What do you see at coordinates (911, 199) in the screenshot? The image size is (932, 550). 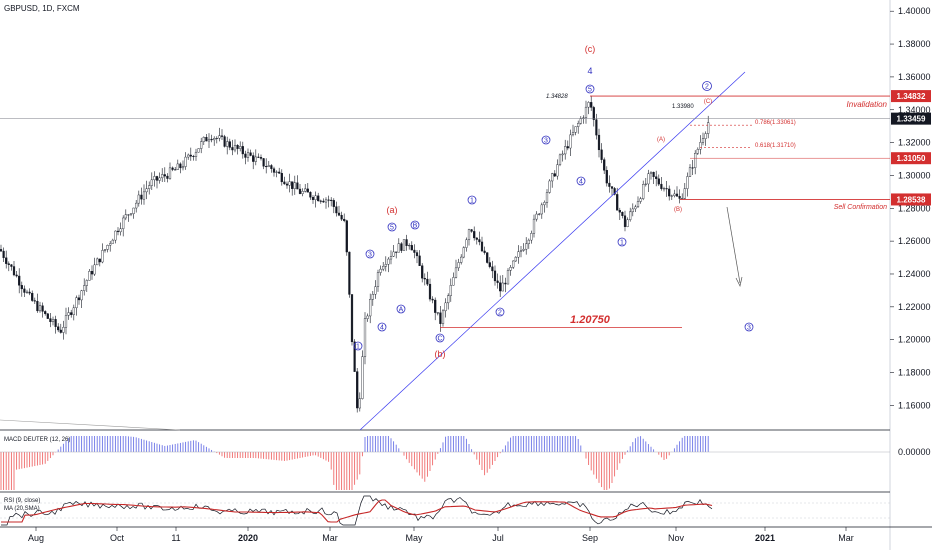 I see `price-tag-label: 1.28538` at bounding box center [911, 199].